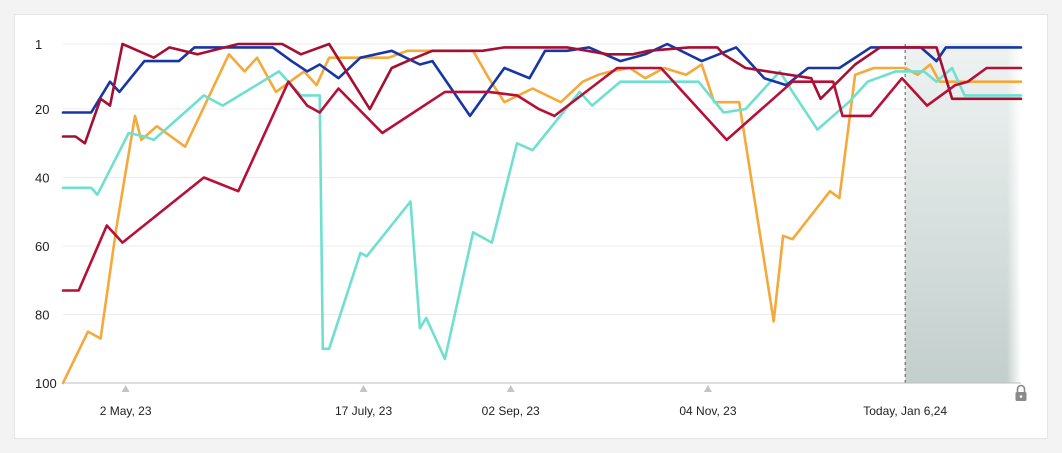  What do you see at coordinates (42, 109) in the screenshot?
I see `y-tick-label: 20` at bounding box center [42, 109].